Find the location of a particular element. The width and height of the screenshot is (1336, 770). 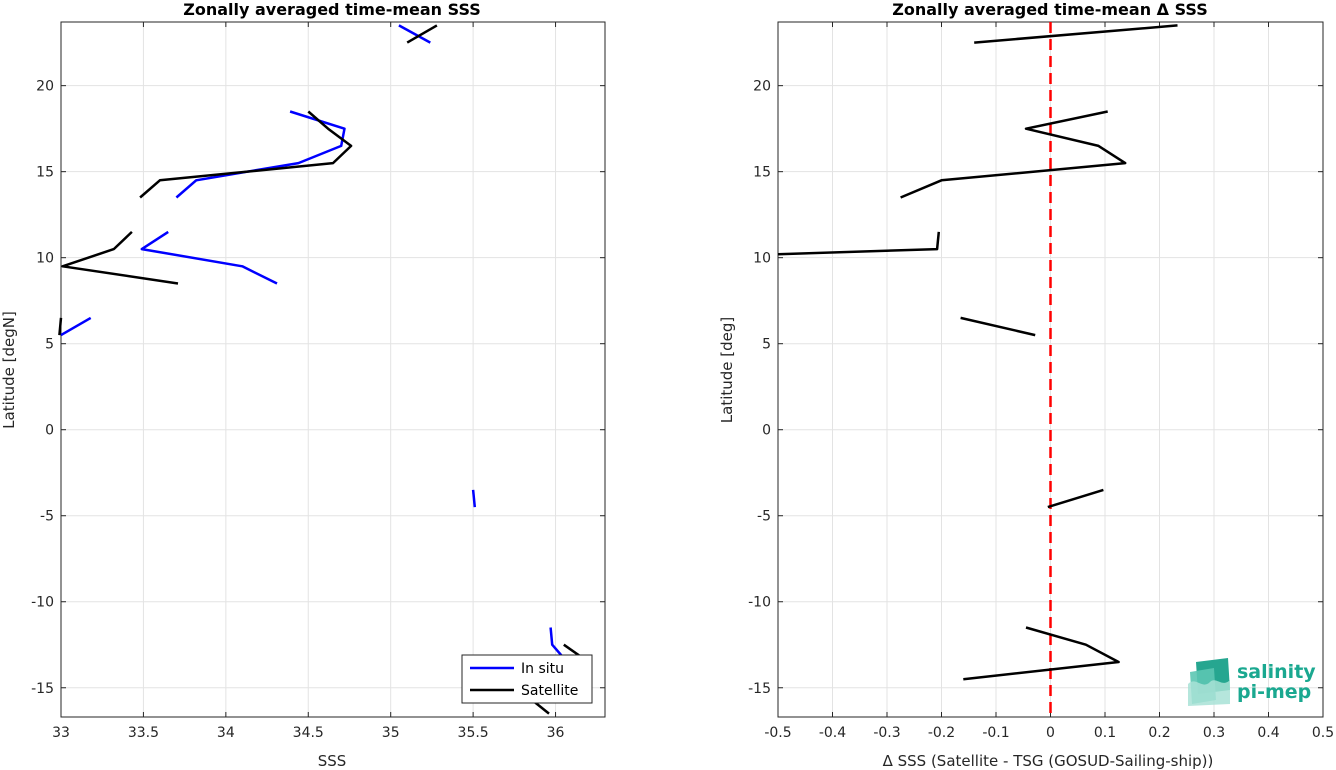

sss-x-tick-label: 34.5 is located at coordinates (308, 733).